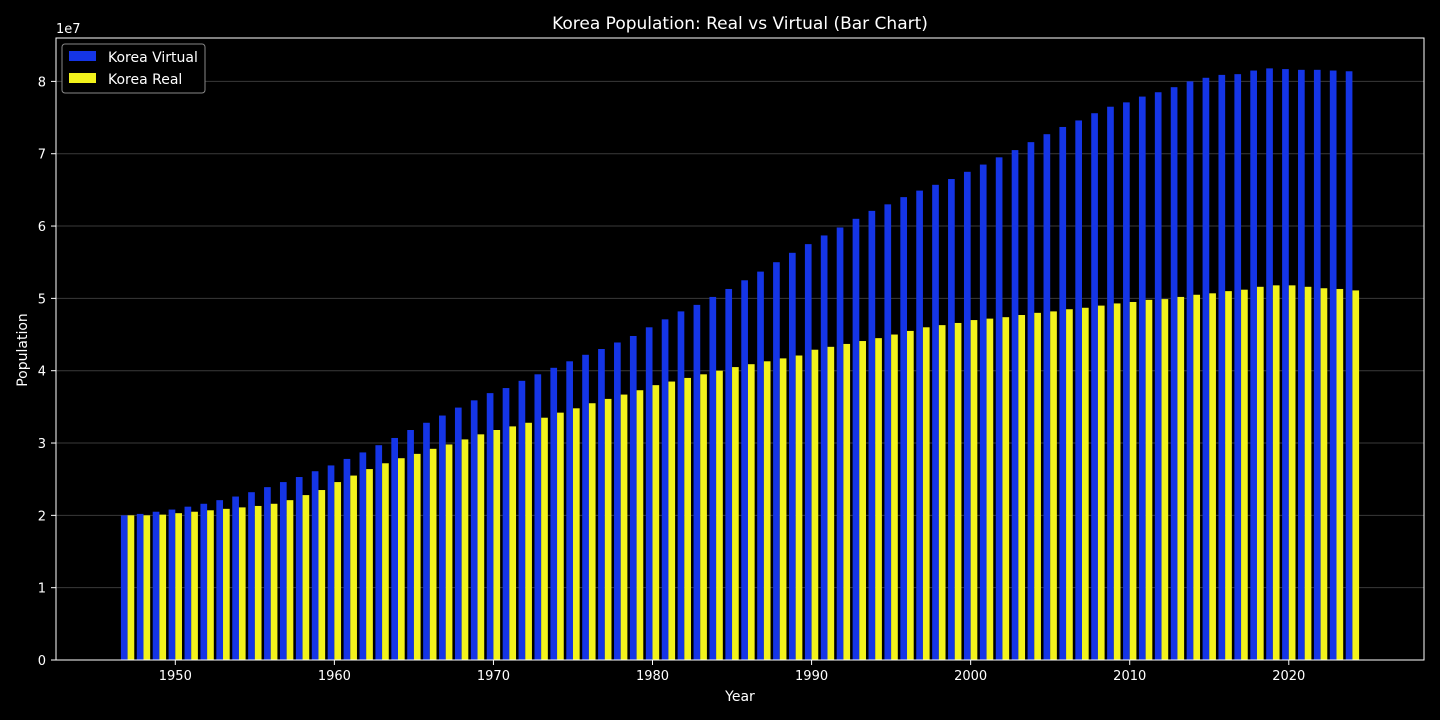  Describe the element at coordinates (592, 531) in the screenshot. I see `bar-korea-real-1976` at that location.